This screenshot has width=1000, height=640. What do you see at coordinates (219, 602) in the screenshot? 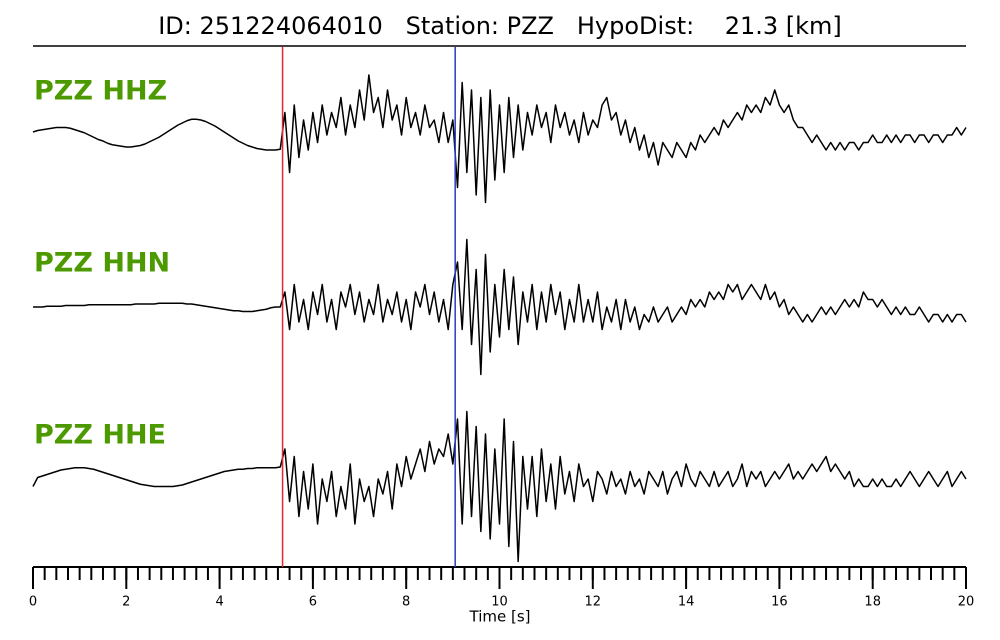
I see `x-tick-label: 4` at bounding box center [219, 602].